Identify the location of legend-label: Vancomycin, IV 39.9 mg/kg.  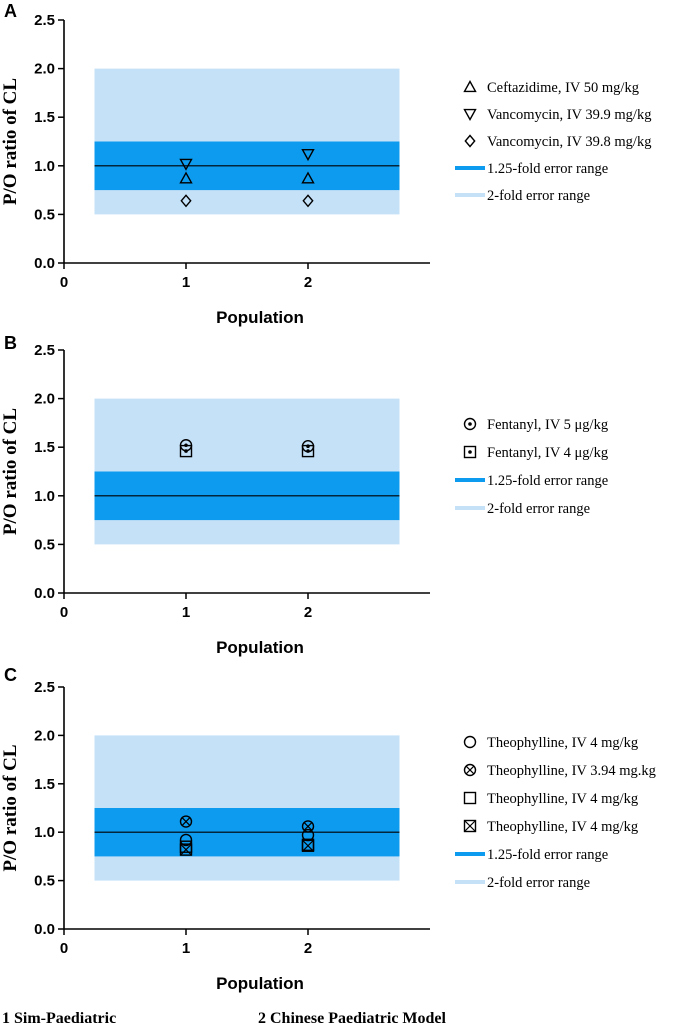
(569, 115).